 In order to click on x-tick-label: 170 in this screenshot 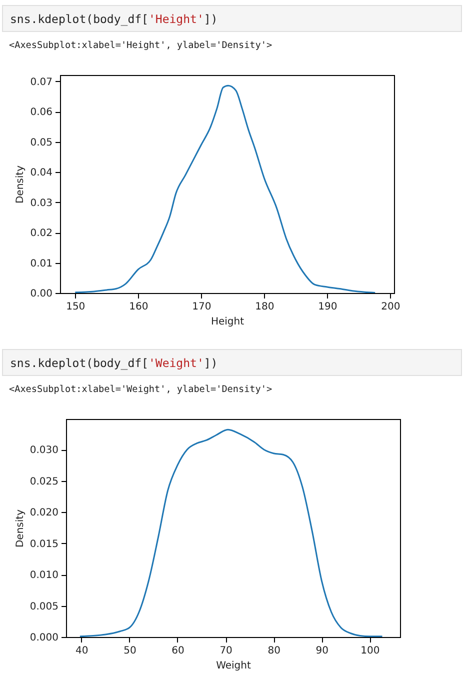, I will do `click(202, 307)`.